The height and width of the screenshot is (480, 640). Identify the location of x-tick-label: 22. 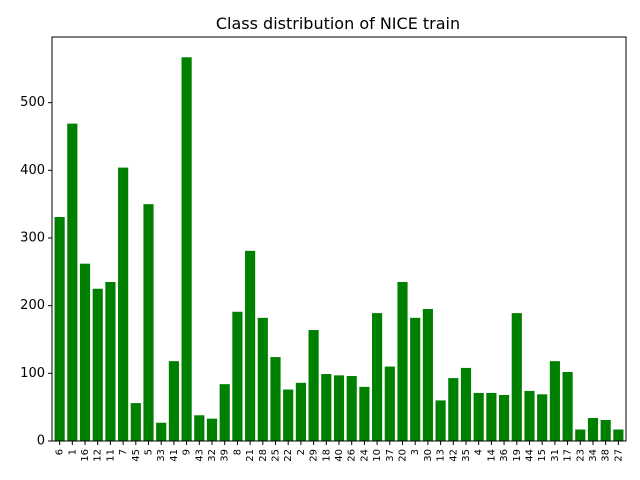
(288, 455).